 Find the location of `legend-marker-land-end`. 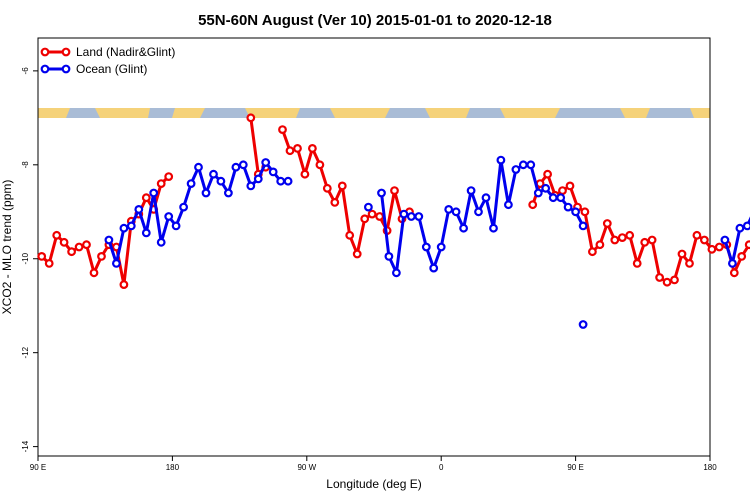

legend-marker-land-end is located at coordinates (66, 52).